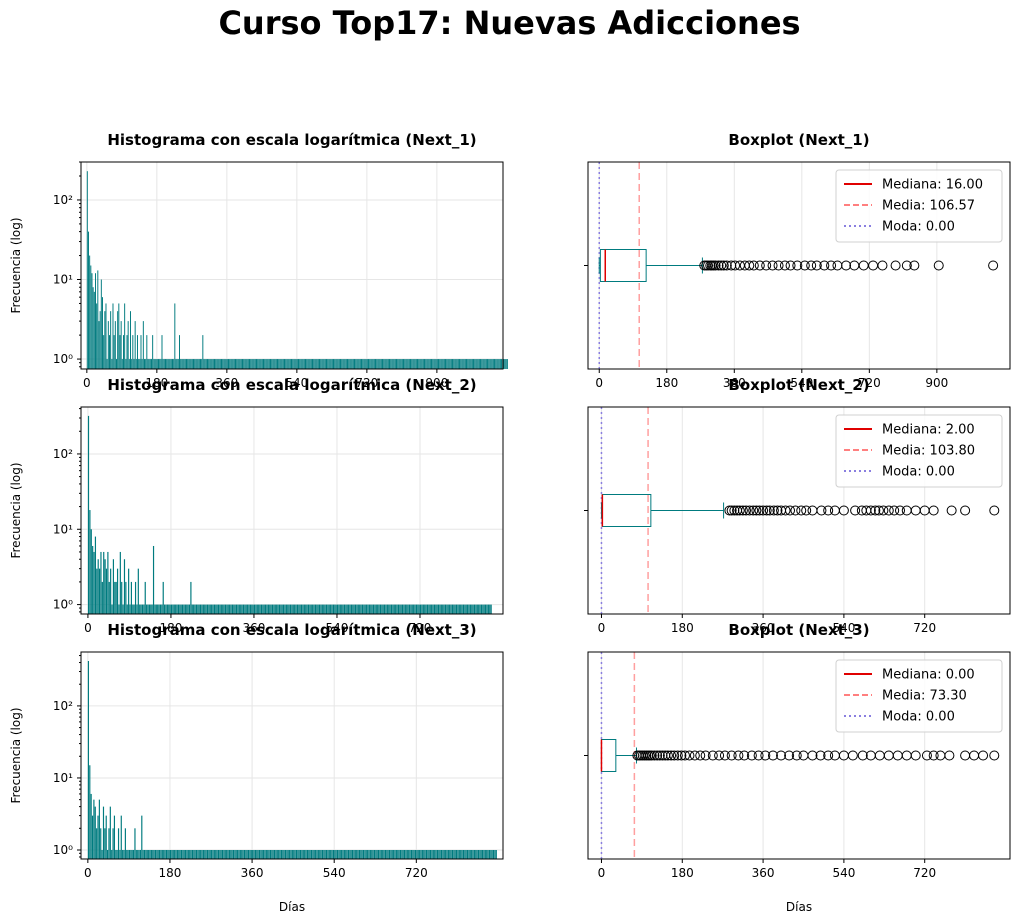  I want to click on legend-entry: Mediana: 16.00, so click(932, 185).